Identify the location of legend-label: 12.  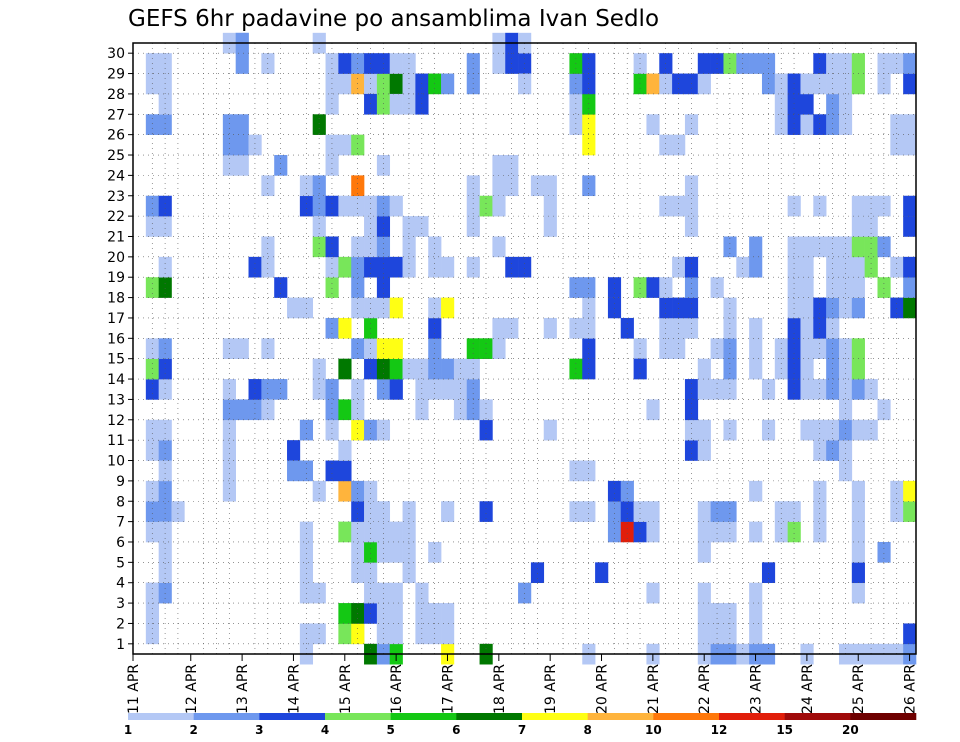
(719, 730).